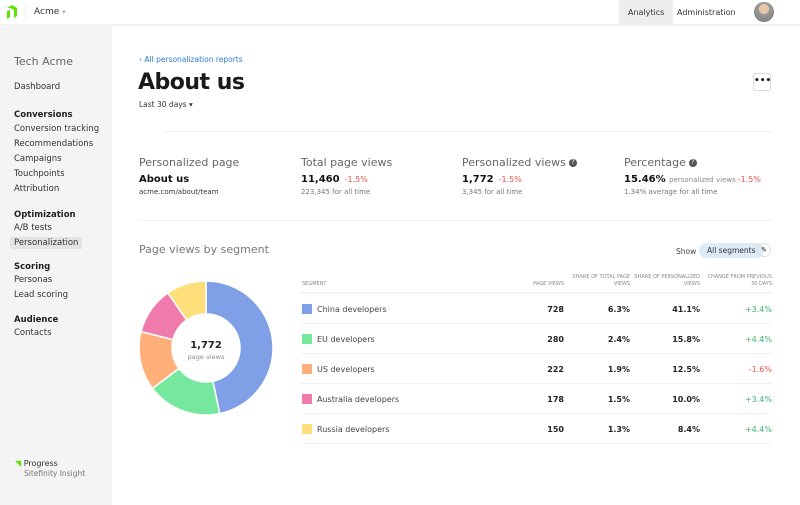 The height and width of the screenshot is (505, 800). Describe the element at coordinates (760, 369) in the screenshot. I see `change: -1.6%` at that location.